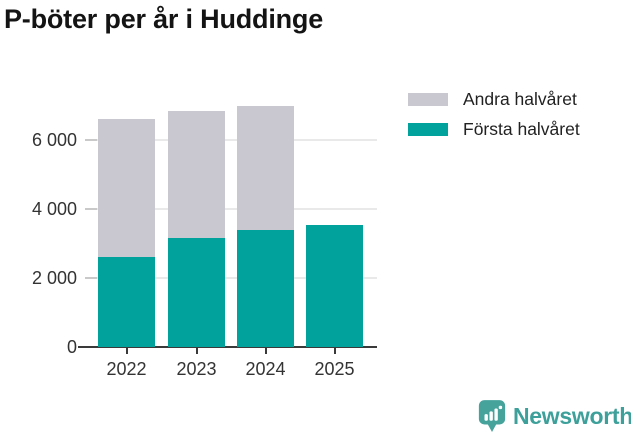 The height and width of the screenshot is (439, 631). What do you see at coordinates (520, 98) in the screenshot?
I see `legend-label: Andra halvåret` at bounding box center [520, 98].